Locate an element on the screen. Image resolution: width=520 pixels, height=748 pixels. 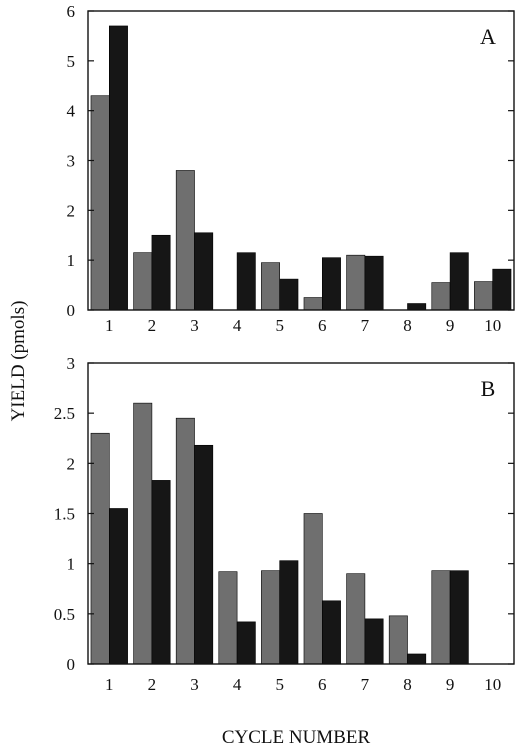
x-tick-label-B: 6 is located at coordinates (322, 684).